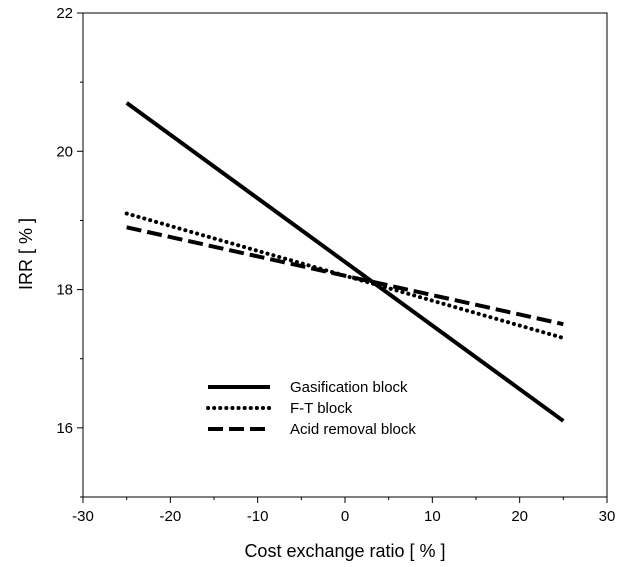 The height and width of the screenshot is (567, 633). Describe the element at coordinates (64, 13) in the screenshot. I see `y-tick-label: 22` at that location.